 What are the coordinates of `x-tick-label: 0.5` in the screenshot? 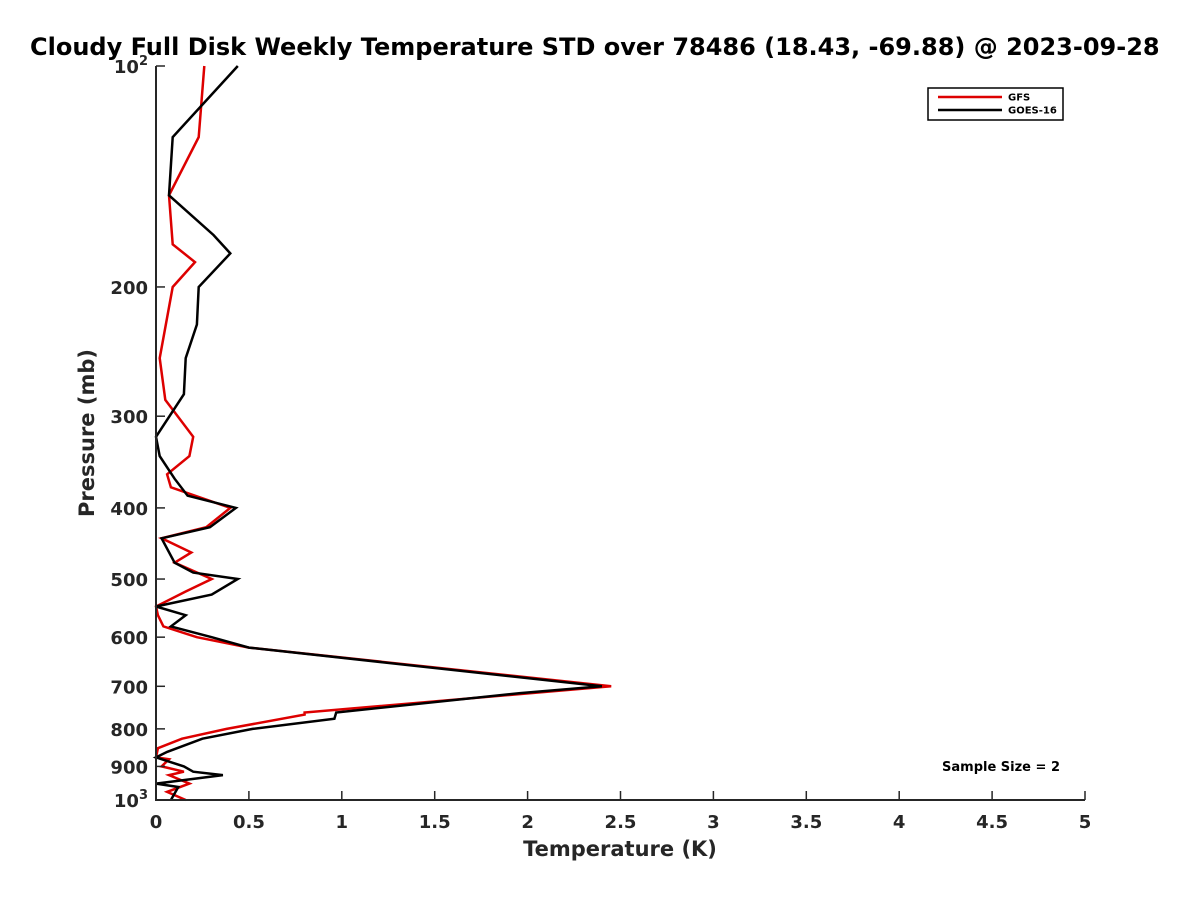 It's located at (249, 822).